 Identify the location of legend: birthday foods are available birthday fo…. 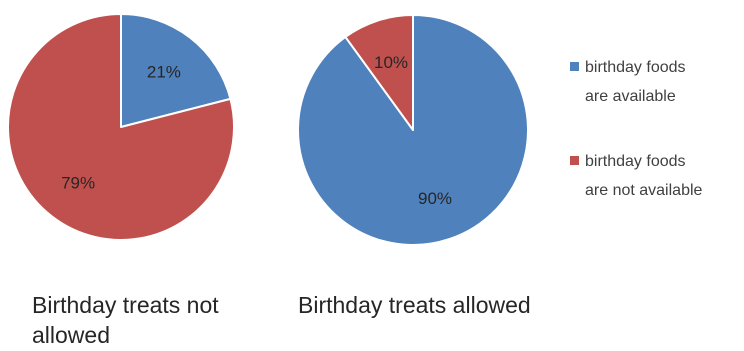
(636, 129).